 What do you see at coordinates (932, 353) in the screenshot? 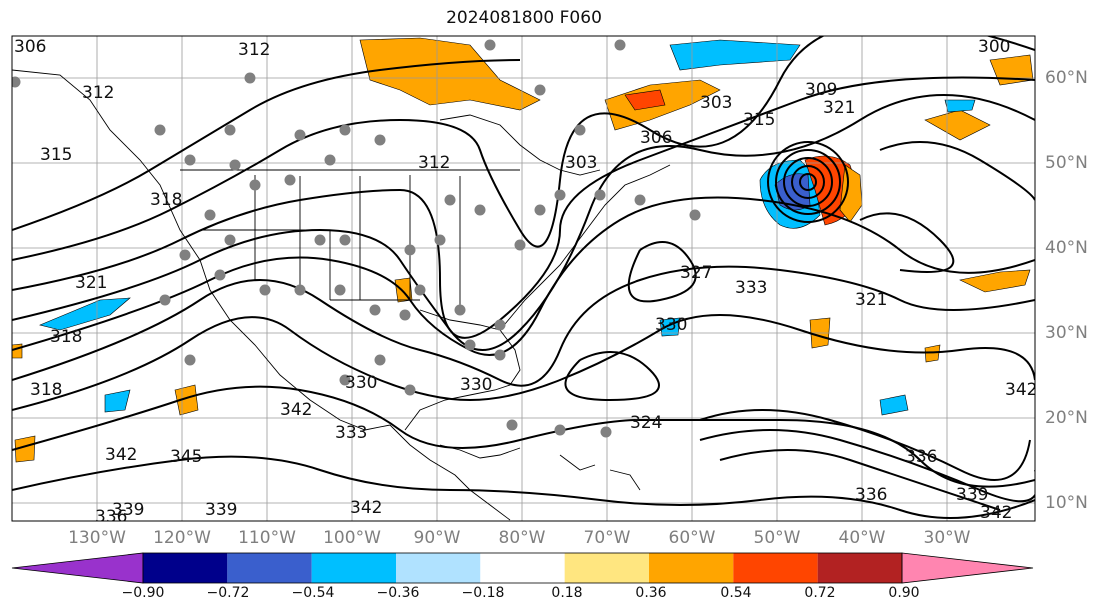
I see `shade-orange-far` at bounding box center [932, 353].